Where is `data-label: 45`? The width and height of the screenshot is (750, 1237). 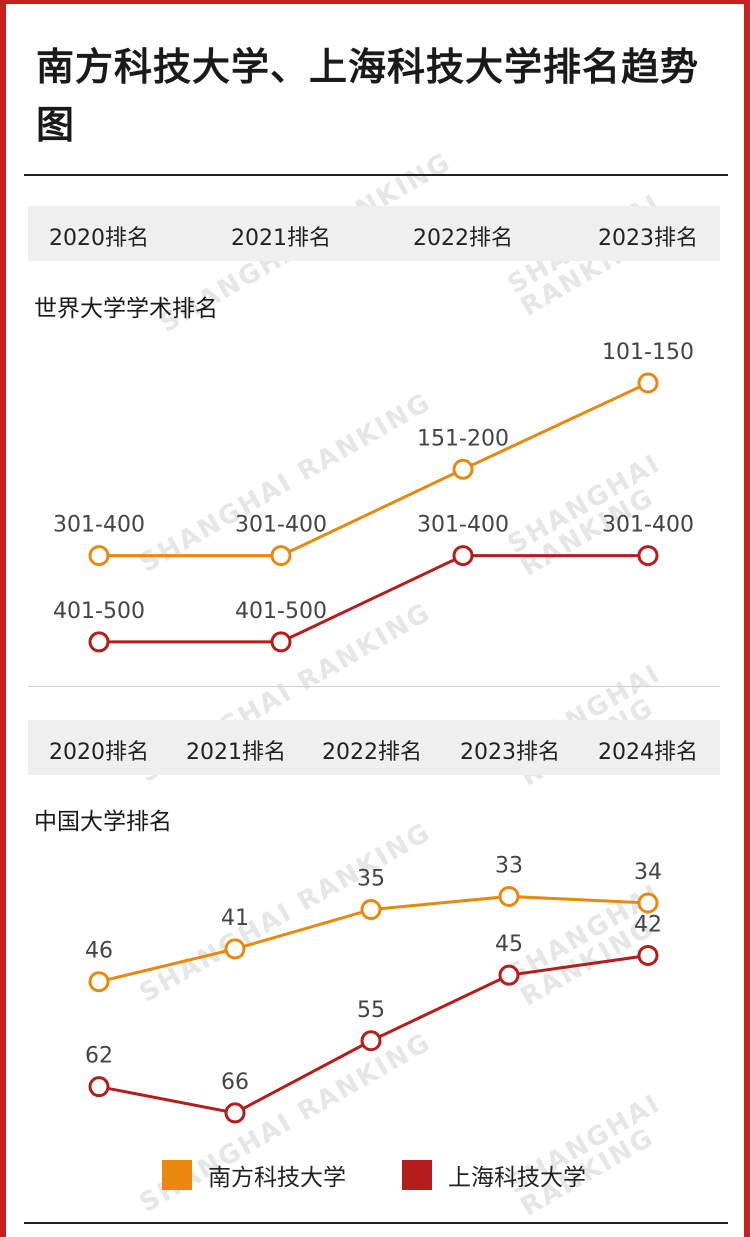 data-label: 45 is located at coordinates (509, 944).